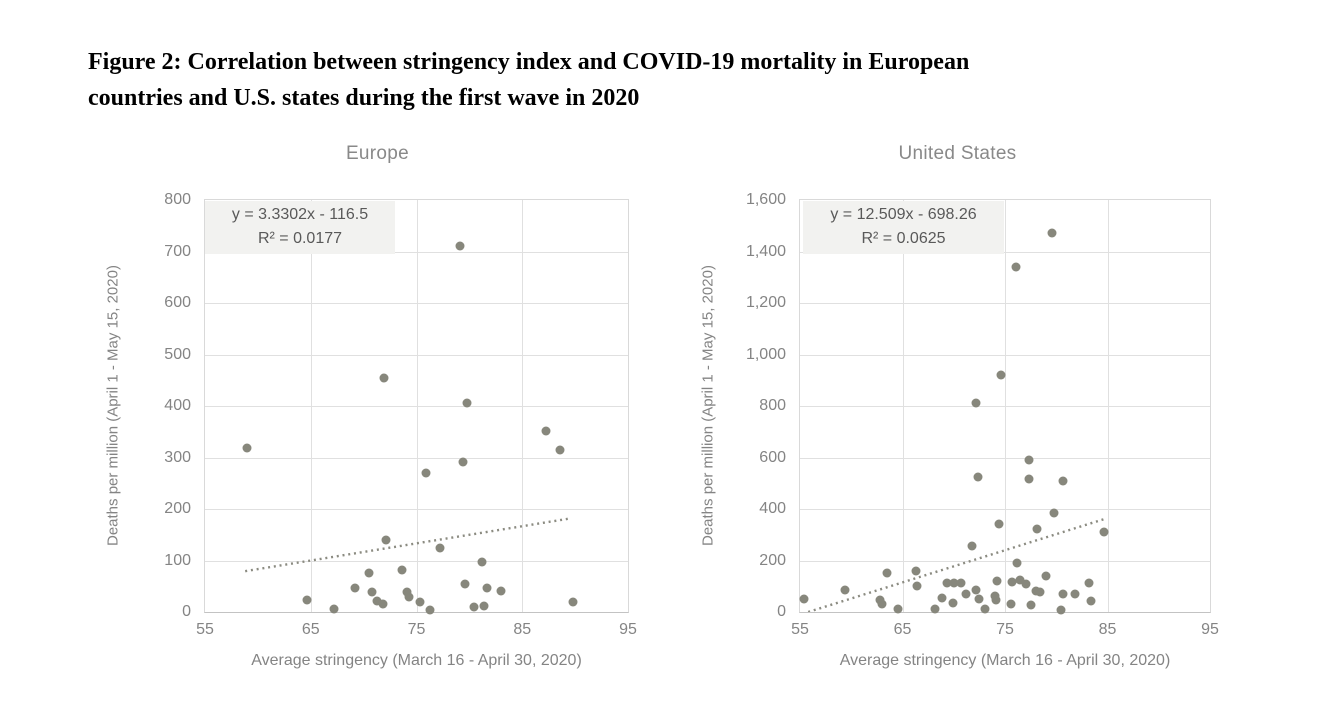  Describe the element at coordinates (177, 354) in the screenshot. I see `y-tick-label: 500` at that location.